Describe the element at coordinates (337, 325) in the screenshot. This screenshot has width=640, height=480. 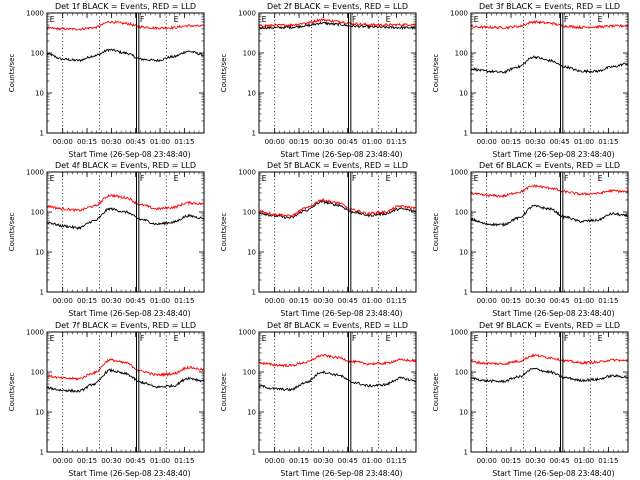
I see `plot-title: Det 8f BLACK = Events, RED = LLD` at that location.